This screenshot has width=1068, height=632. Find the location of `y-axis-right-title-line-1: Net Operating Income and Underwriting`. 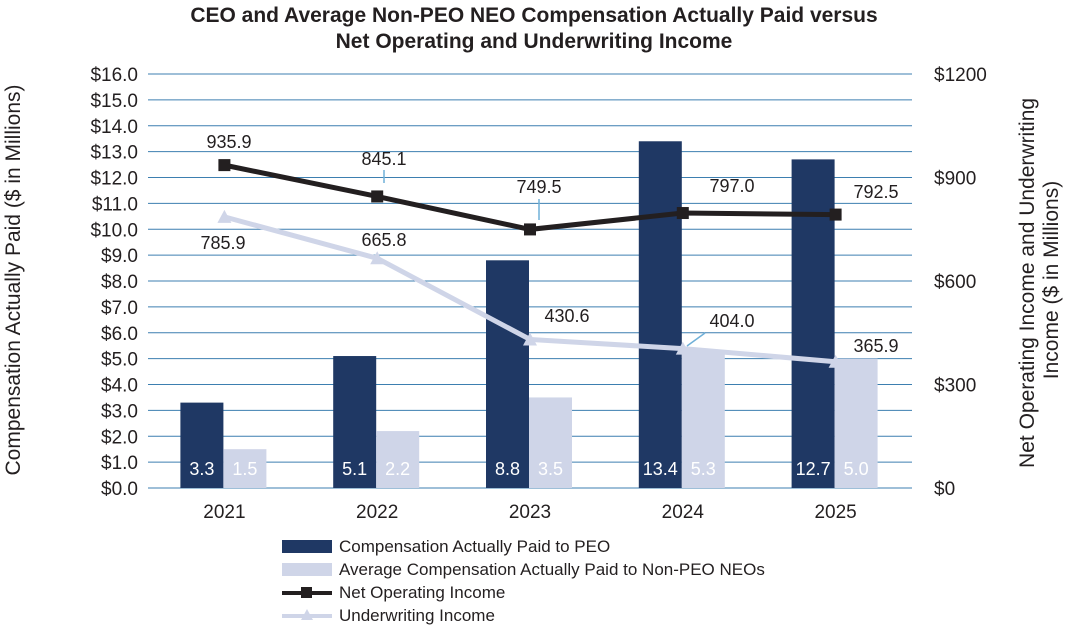

y-axis-right-title-line-1: Net Operating Income and Underwriting is located at coordinates (1027, 283).